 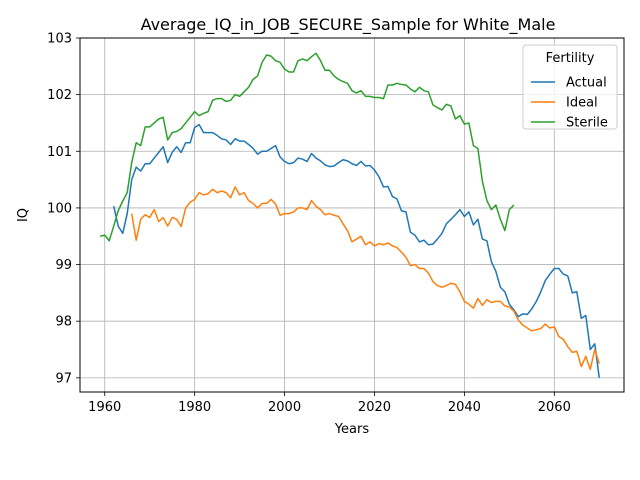 What do you see at coordinates (352, 429) in the screenshot?
I see `x-axis-label: Years` at bounding box center [352, 429].